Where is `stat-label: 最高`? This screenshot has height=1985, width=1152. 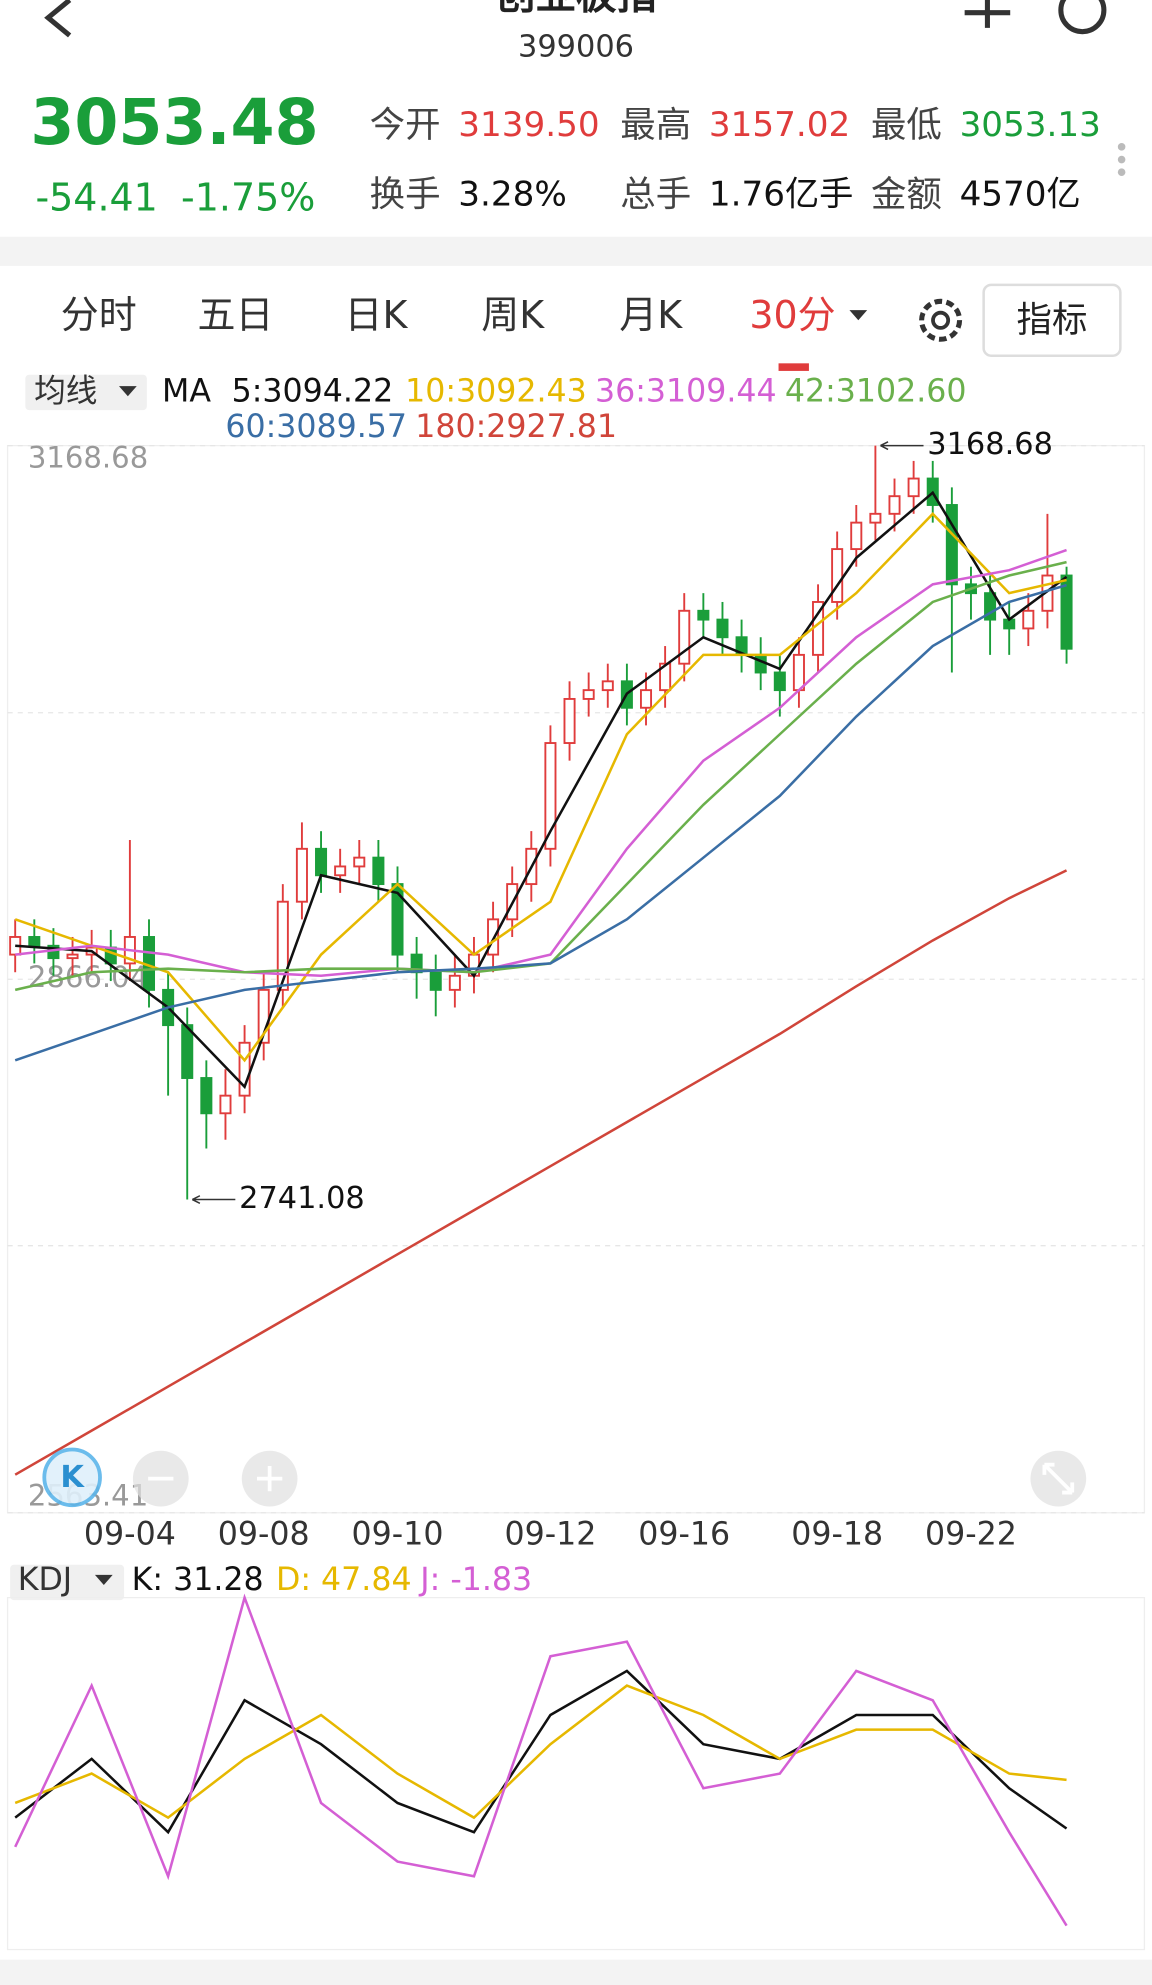
stat-label: 最高 is located at coordinates (655, 125).